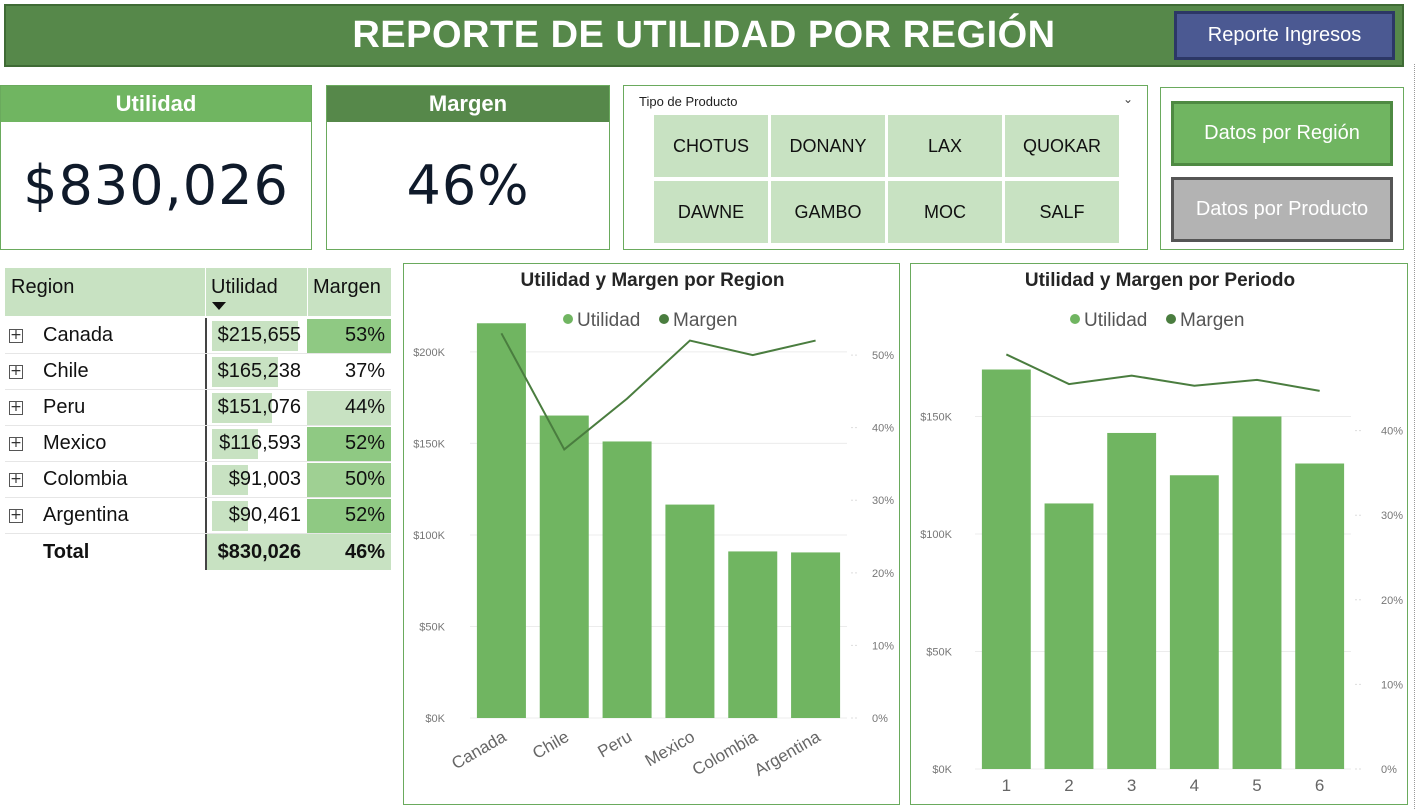 The height and width of the screenshot is (810, 1419). Describe the element at coordinates (468, 104) in the screenshot. I see `kpi-margen-label: Margen` at that location.